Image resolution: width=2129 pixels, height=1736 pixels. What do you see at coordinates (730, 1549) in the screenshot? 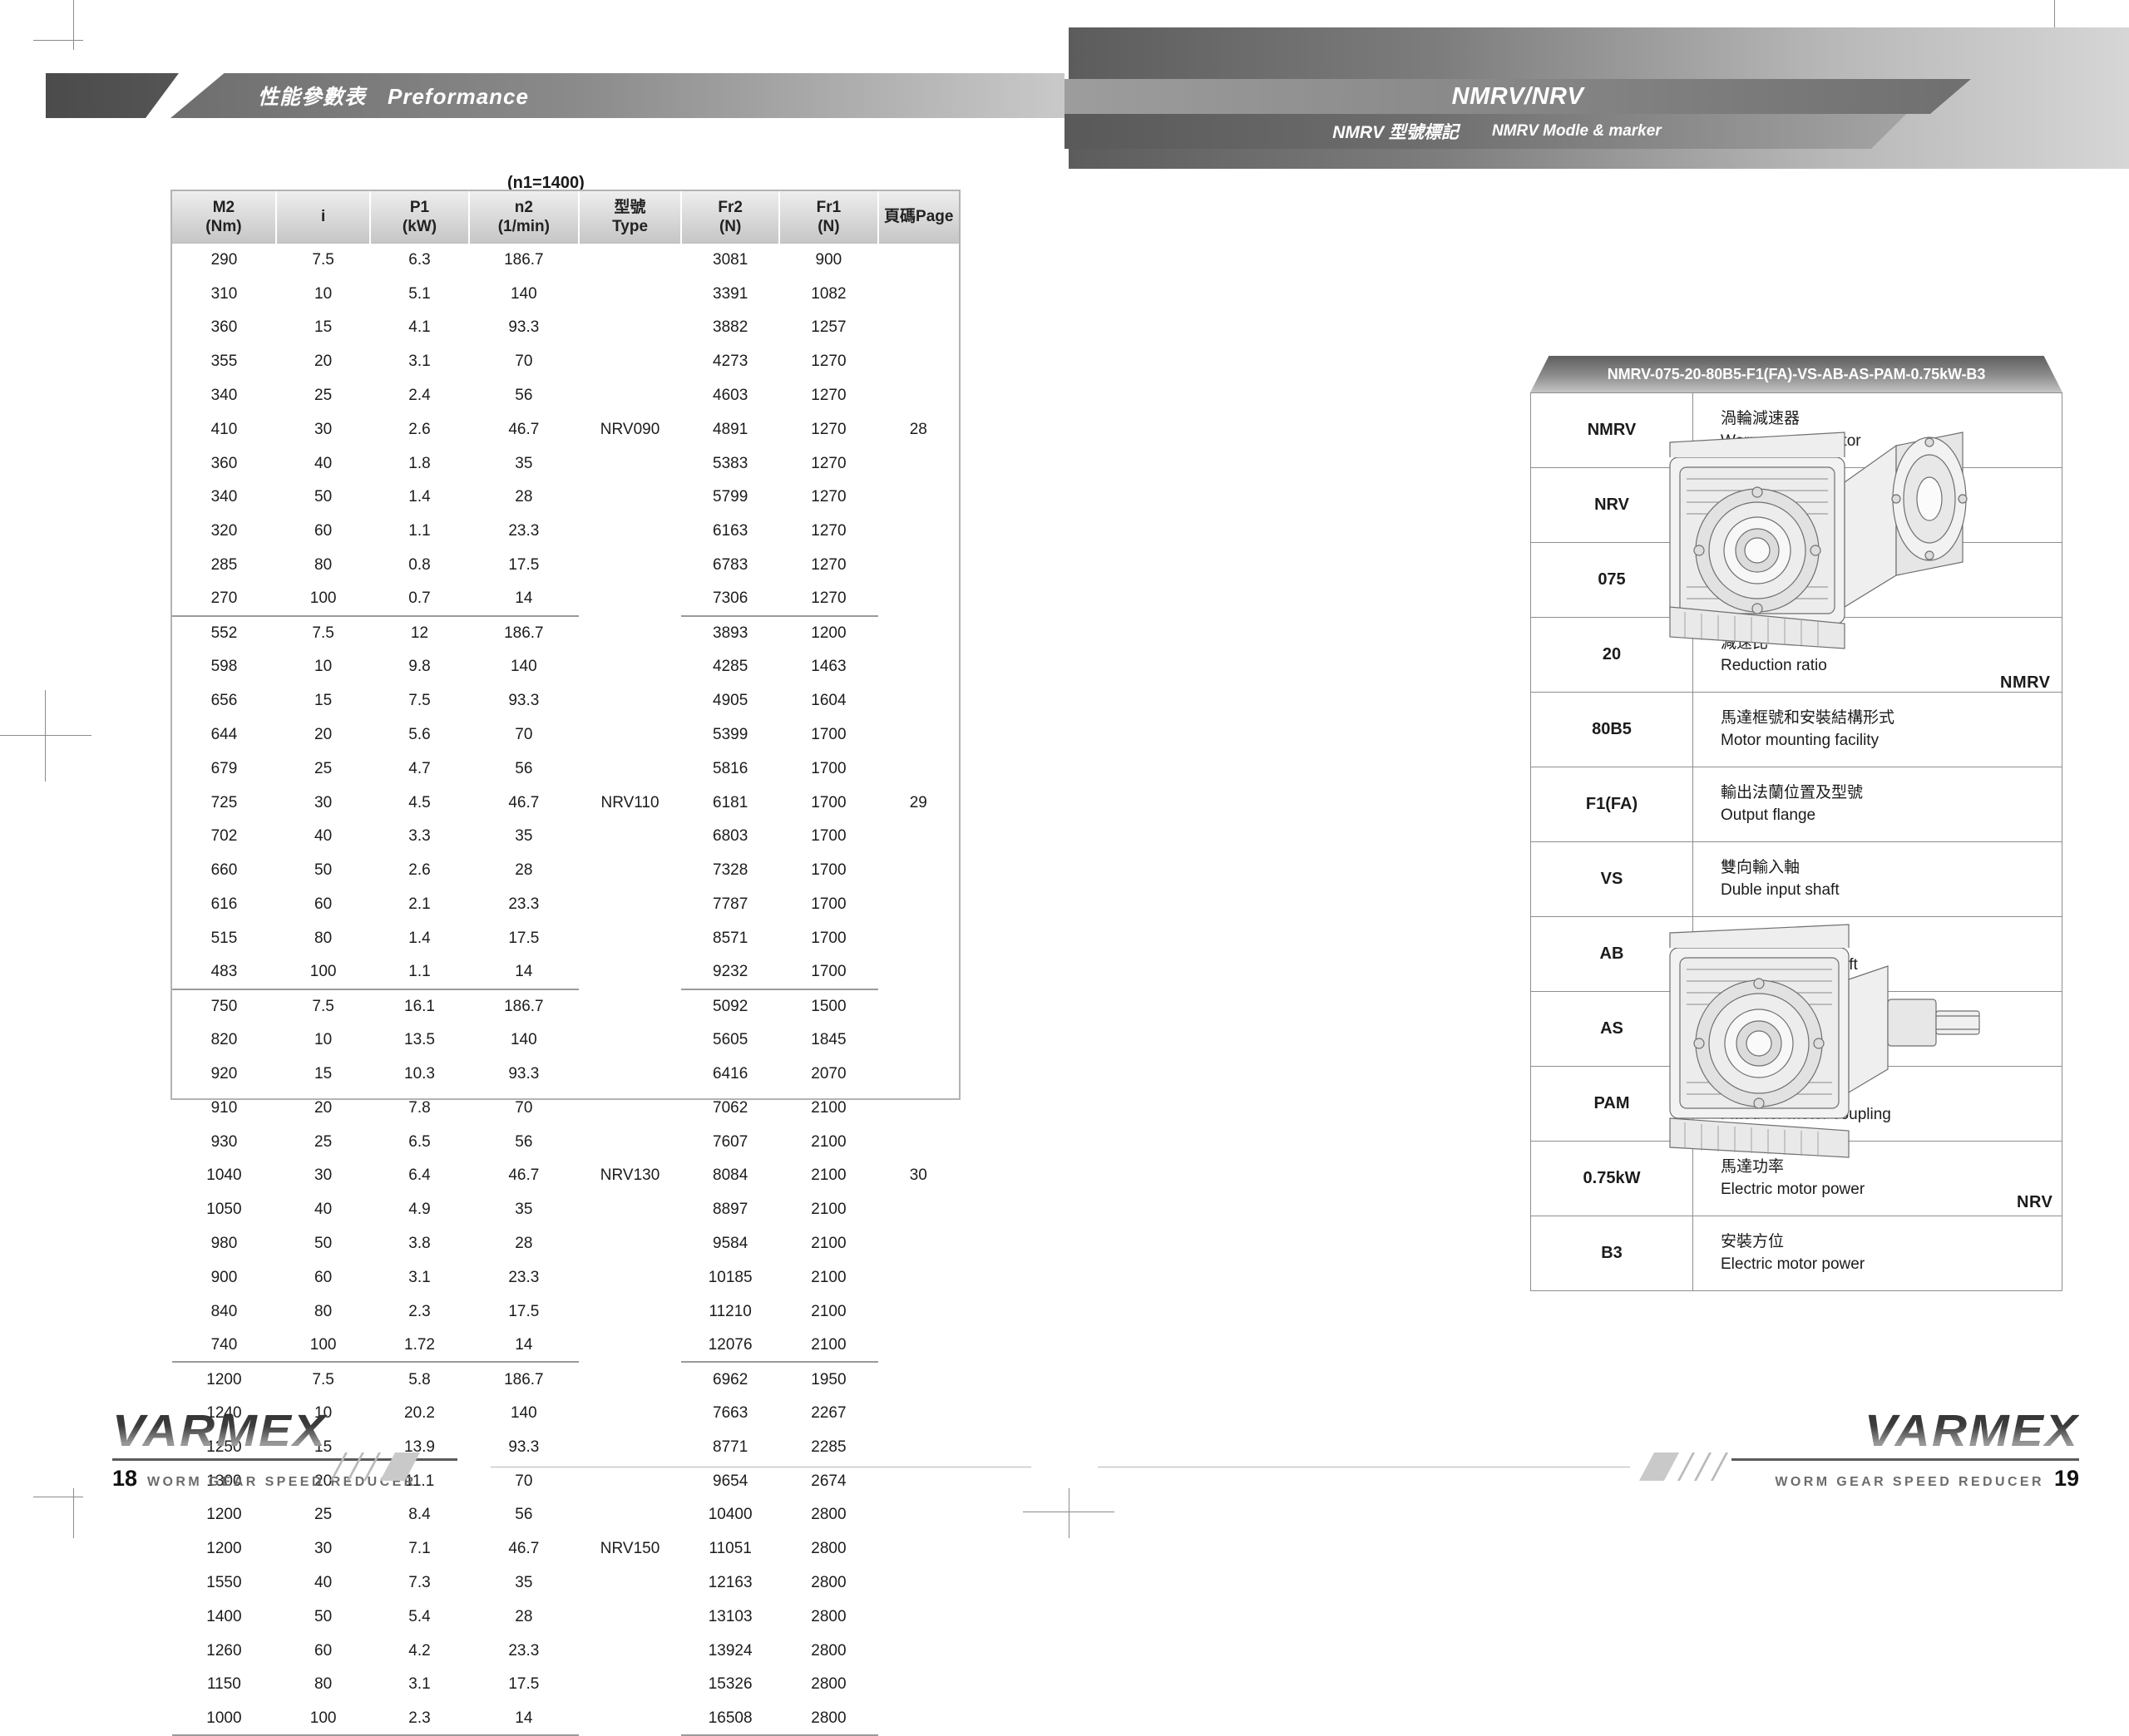
I see `cell-fr2: 11051` at bounding box center [730, 1549].